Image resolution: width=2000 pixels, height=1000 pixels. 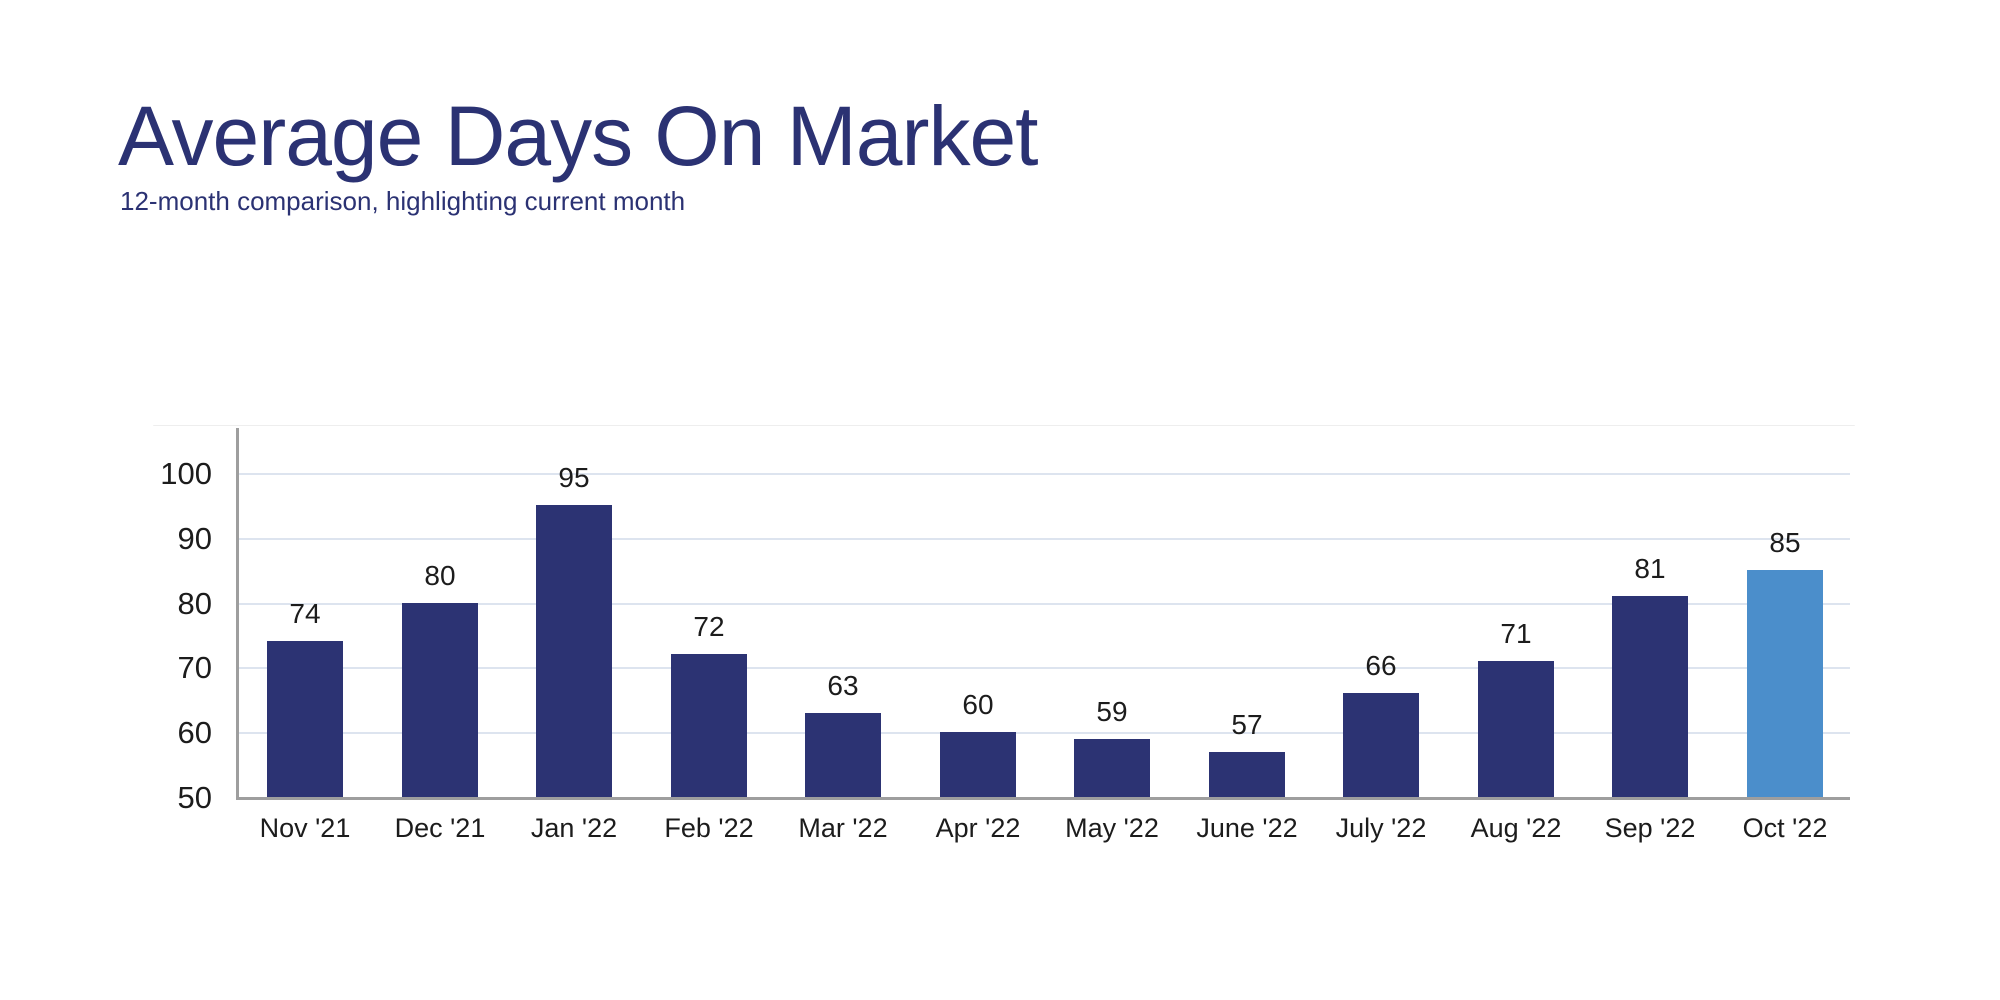 What do you see at coordinates (1381, 745) in the screenshot?
I see `bar-July '22` at bounding box center [1381, 745].